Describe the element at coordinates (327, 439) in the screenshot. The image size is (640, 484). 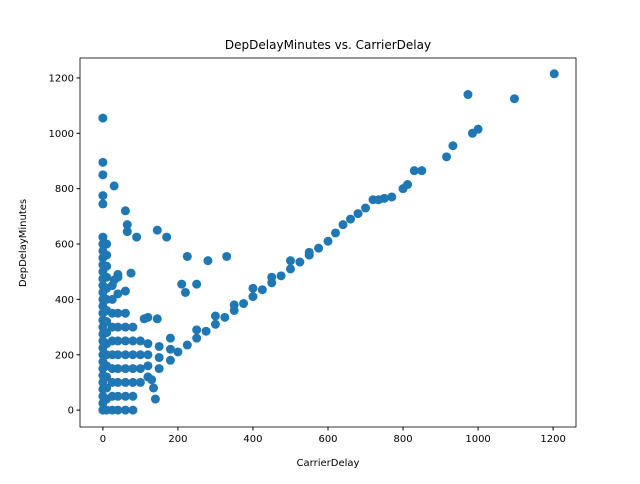
I see `x-tick-label: 600` at that location.